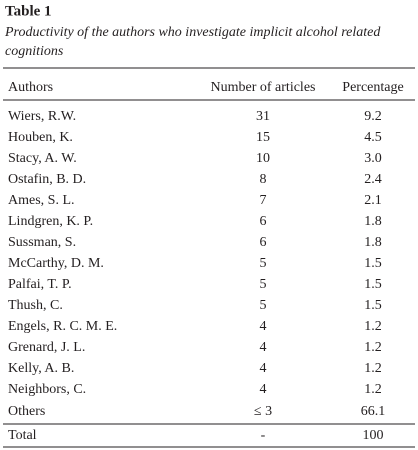  I want to click on author-cell: Engels, R. C. M. E., so click(62, 326).